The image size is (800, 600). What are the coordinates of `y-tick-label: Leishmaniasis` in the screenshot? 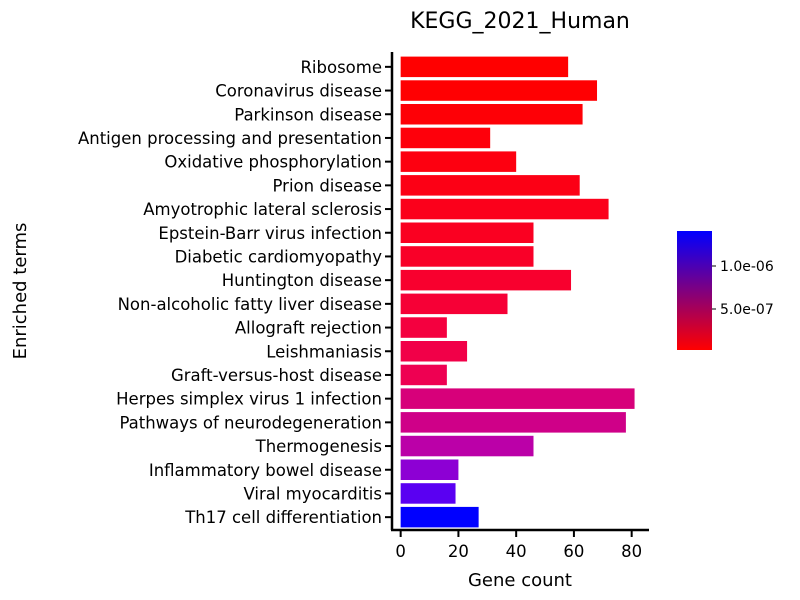 It's located at (324, 351).